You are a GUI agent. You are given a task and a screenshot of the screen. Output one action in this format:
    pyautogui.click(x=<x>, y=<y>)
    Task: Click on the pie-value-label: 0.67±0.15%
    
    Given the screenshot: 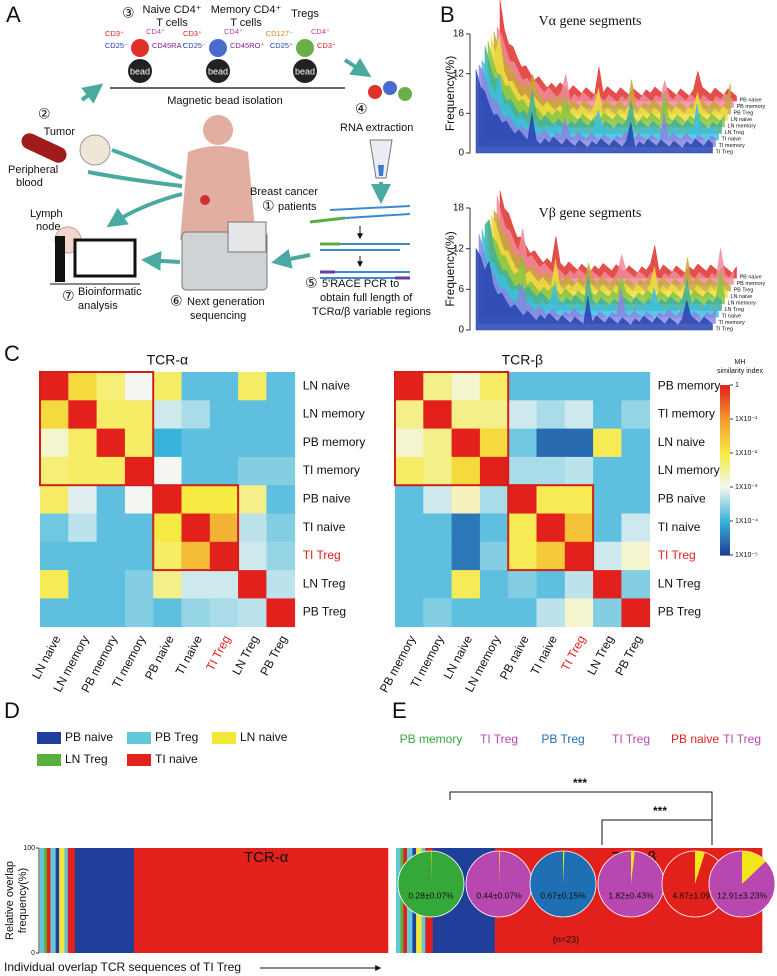 What is the action you would take?
    pyautogui.click(x=563, y=895)
    